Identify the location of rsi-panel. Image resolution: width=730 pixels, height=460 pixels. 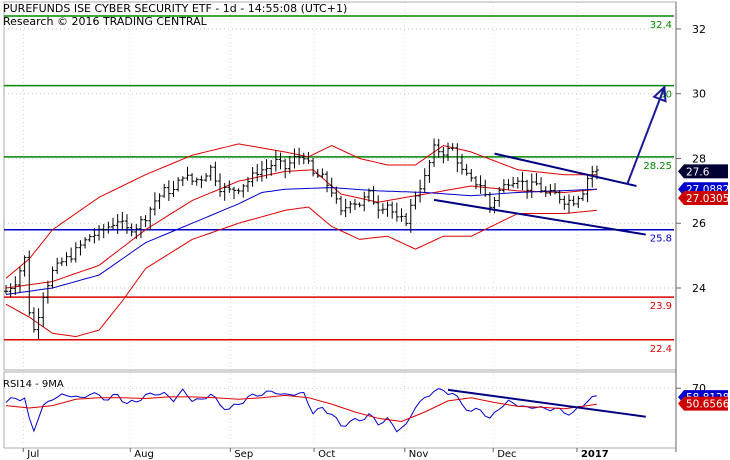
(325, 410).